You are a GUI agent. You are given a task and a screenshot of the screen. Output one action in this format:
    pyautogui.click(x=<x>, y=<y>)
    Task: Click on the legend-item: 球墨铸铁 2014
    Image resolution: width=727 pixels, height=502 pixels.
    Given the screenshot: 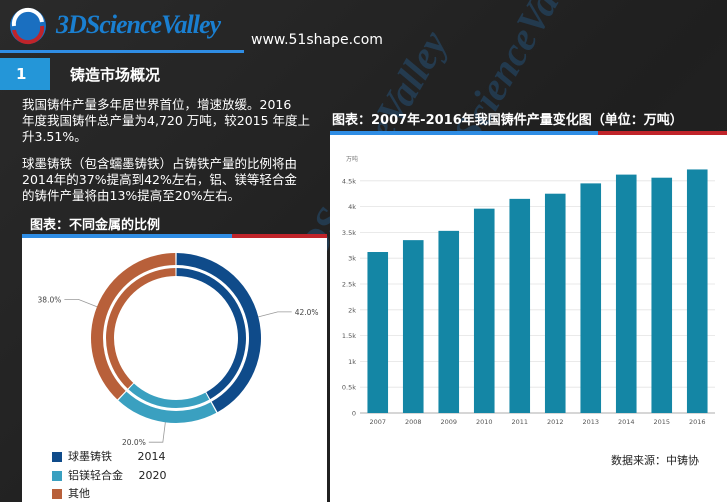 What is the action you would take?
    pyautogui.click(x=109, y=456)
    